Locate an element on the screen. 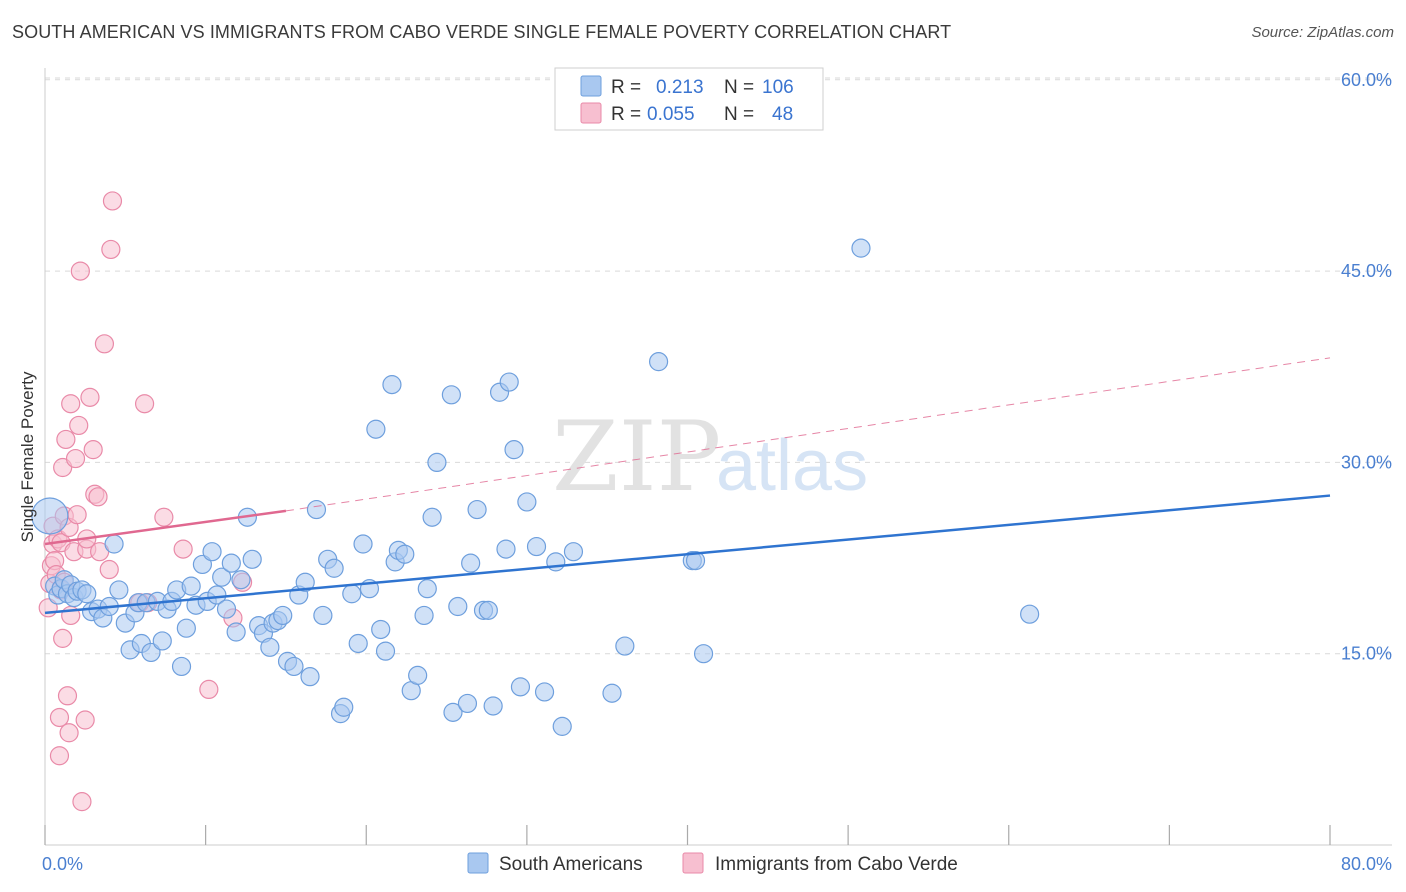 The height and width of the screenshot is (892, 1406). y-tick-label-0: 15.0% is located at coordinates (1366, 654).